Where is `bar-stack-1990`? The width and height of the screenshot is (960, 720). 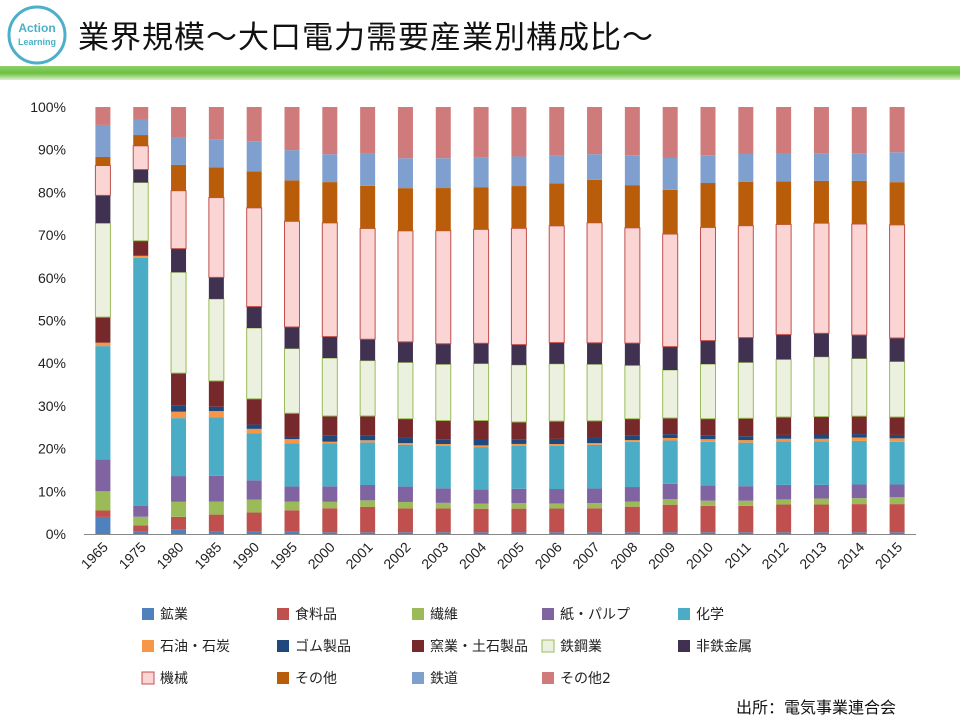
bar-stack-1990 is located at coordinates (254, 320).